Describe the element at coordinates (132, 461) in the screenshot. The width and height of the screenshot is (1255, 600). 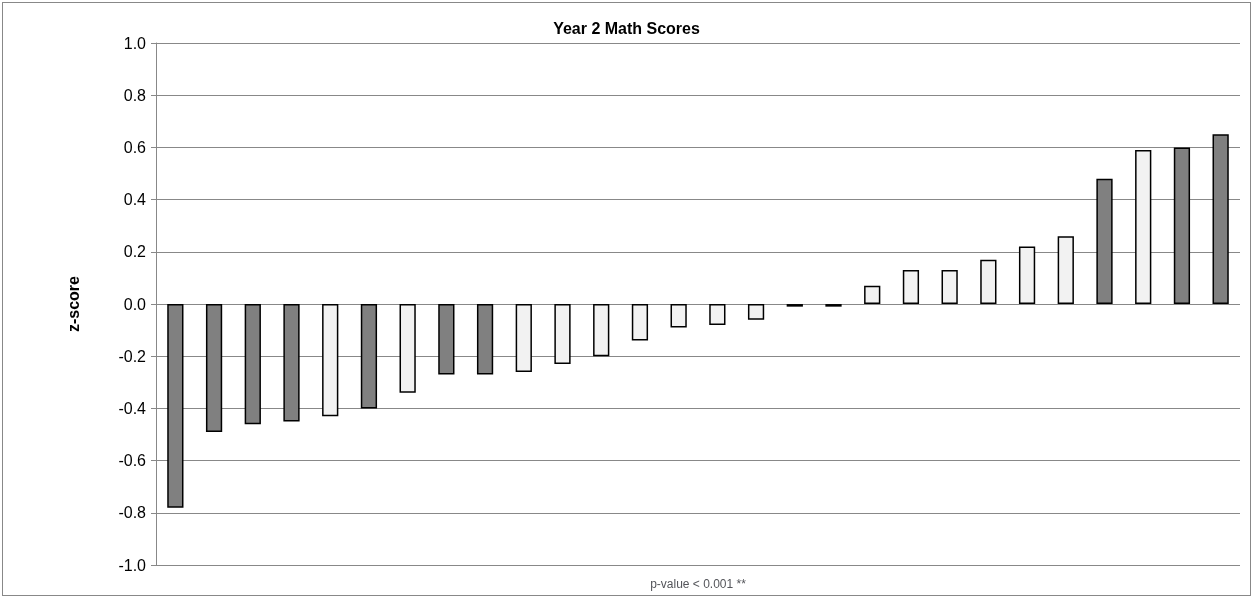
I see `y-tick-label: -0.6` at that location.